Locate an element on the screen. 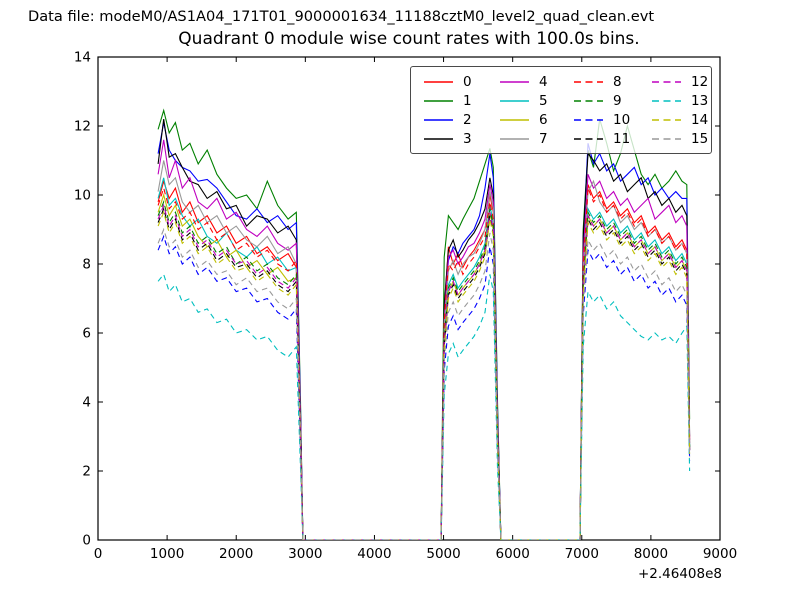 Image resolution: width=800 pixels, height=600 pixels. legend-label: 6 is located at coordinates (543, 119).